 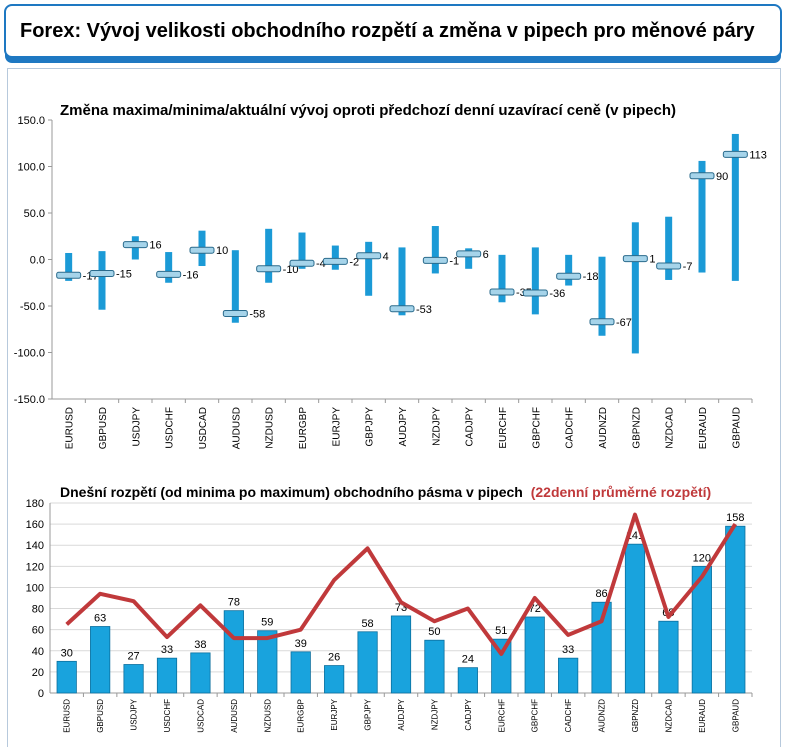 I want to click on bar-value-label: 38, so click(x=200, y=645).